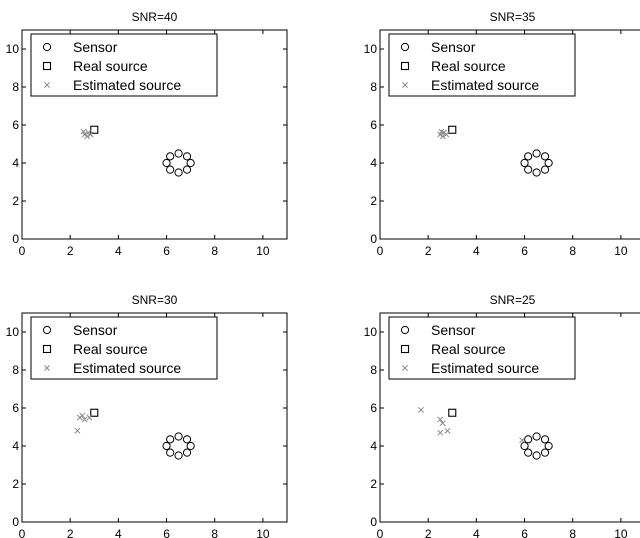  What do you see at coordinates (513, 300) in the screenshot?
I see `chart-title: SNR=25` at bounding box center [513, 300].